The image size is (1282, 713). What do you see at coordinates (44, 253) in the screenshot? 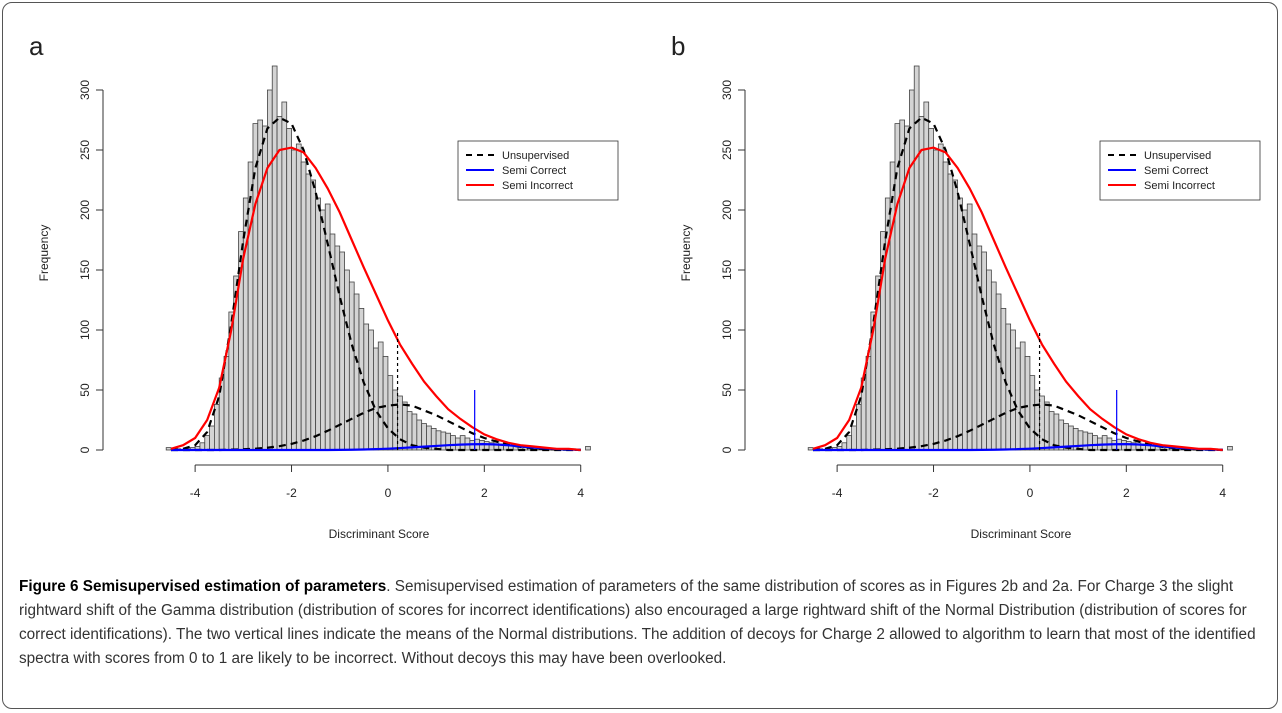
I see `y-axis-label: Frequency` at bounding box center [44, 253].